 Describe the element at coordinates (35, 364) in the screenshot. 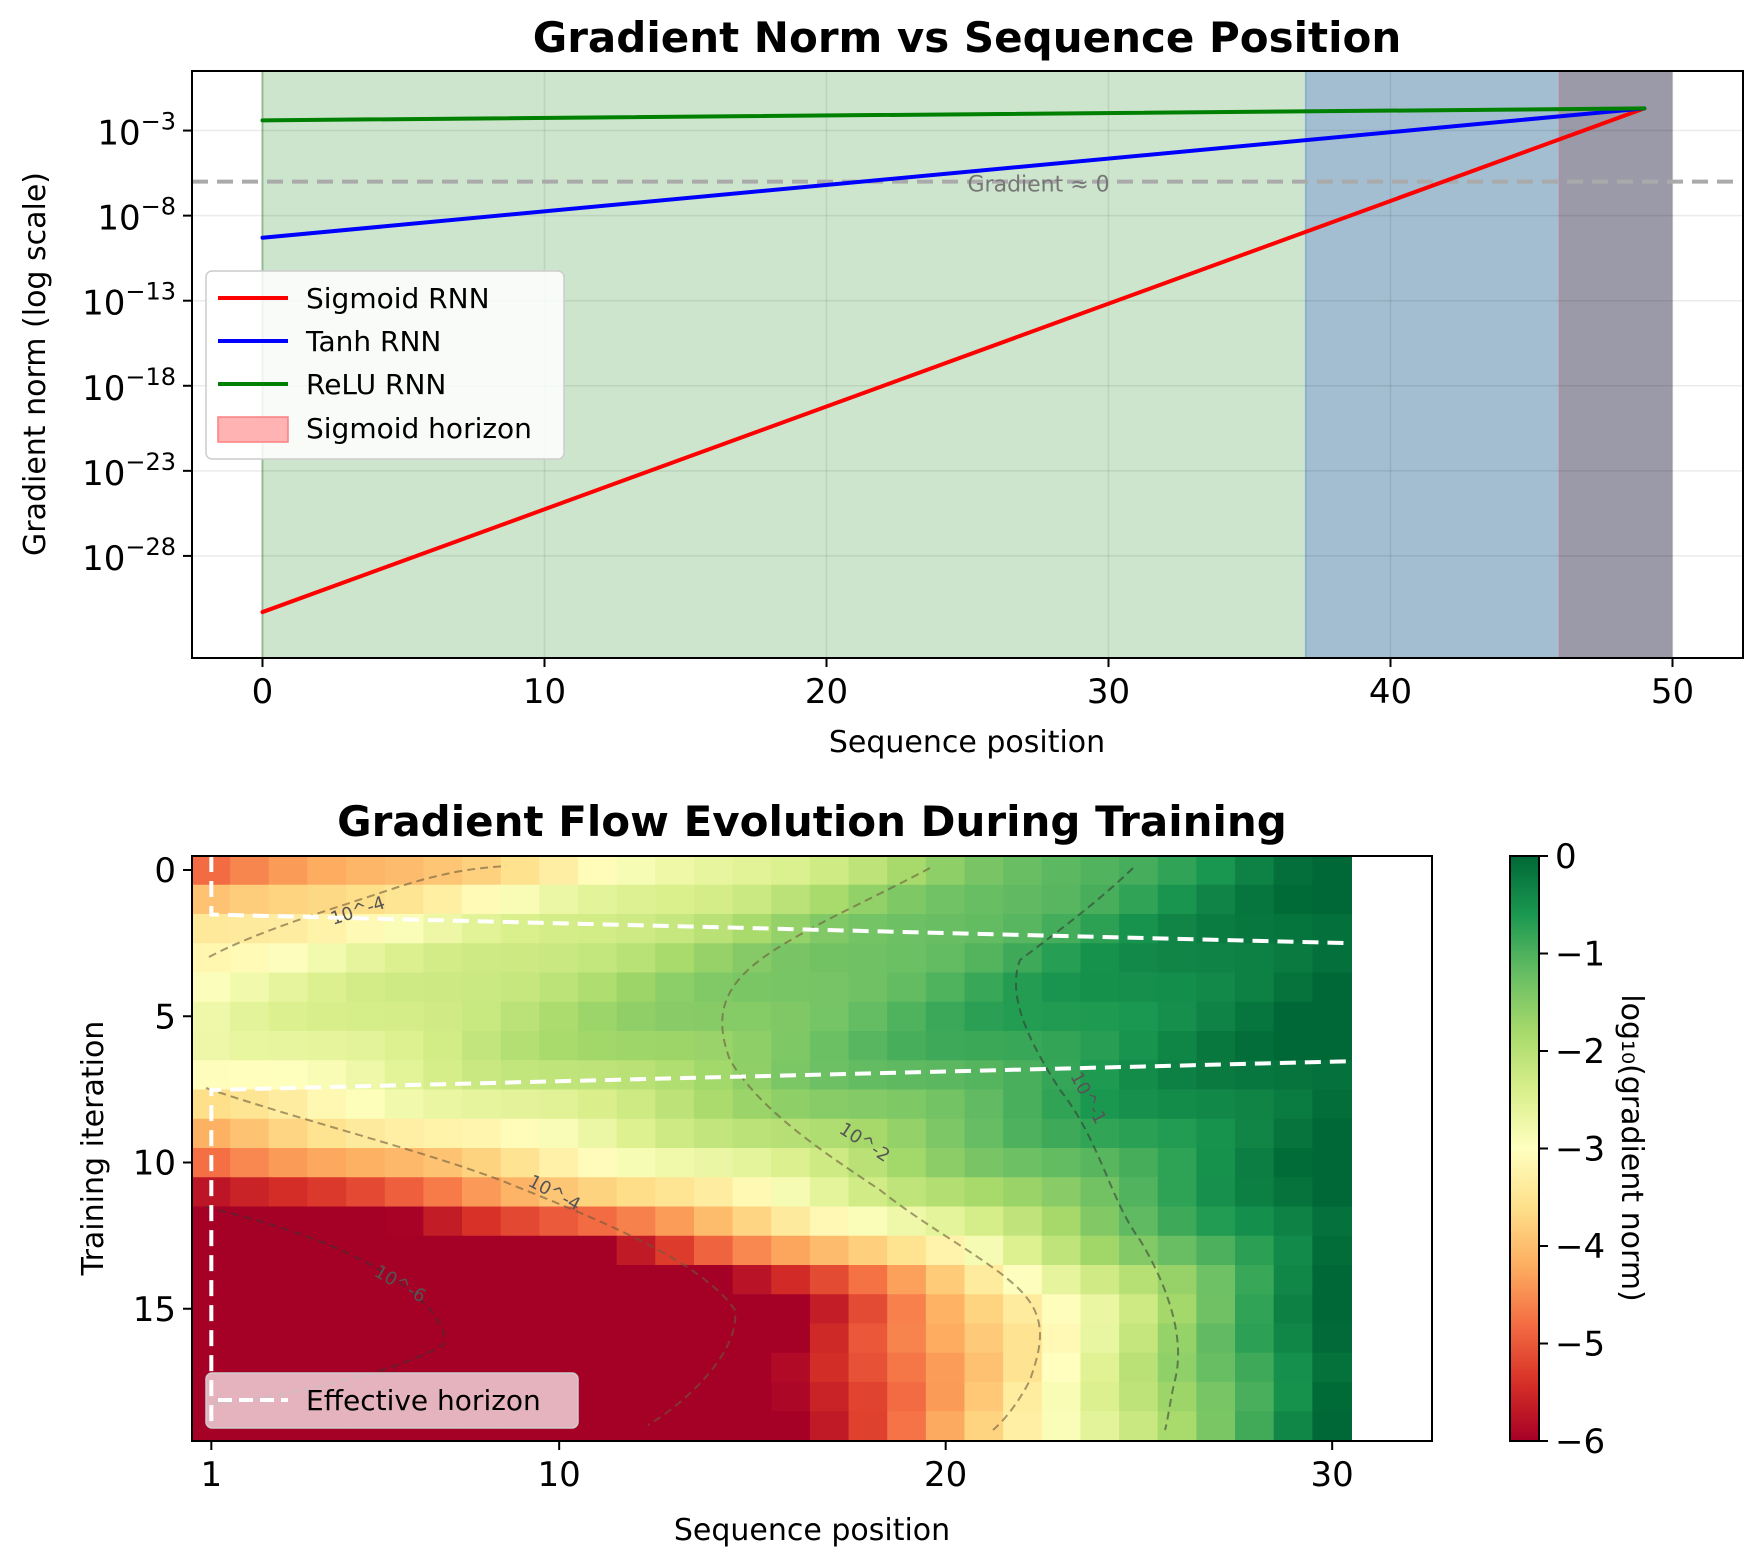

I see `top-y-axis-label: Gradient norm (log scale)` at that location.